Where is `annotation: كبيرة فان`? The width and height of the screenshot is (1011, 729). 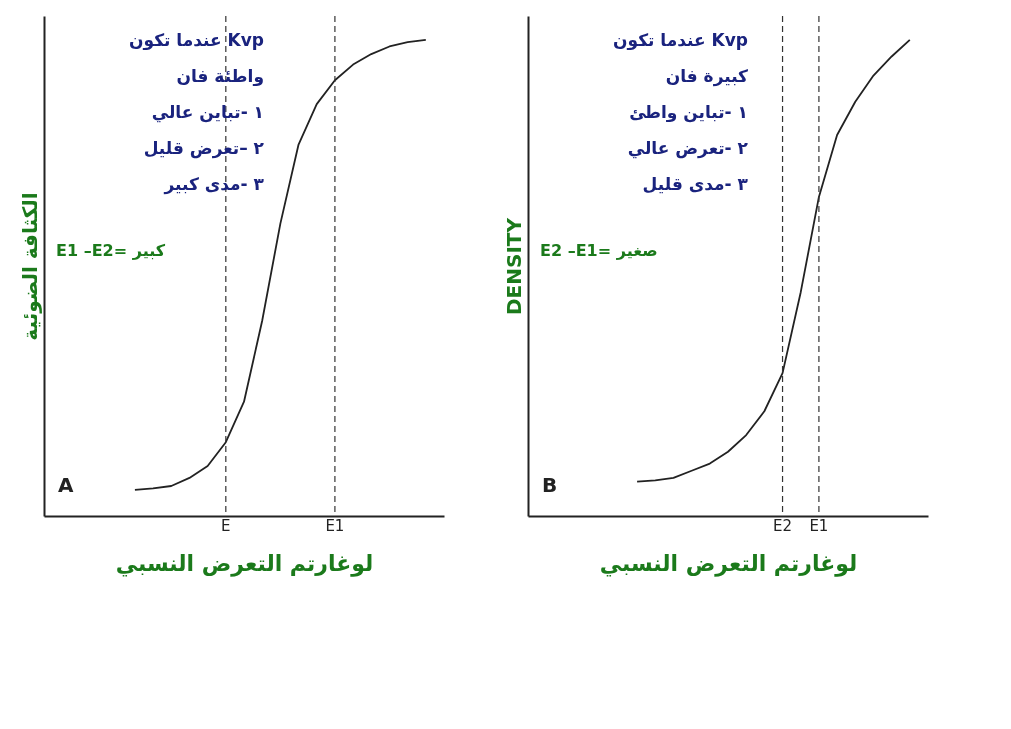 annotation: كبيرة فان is located at coordinates (707, 76).